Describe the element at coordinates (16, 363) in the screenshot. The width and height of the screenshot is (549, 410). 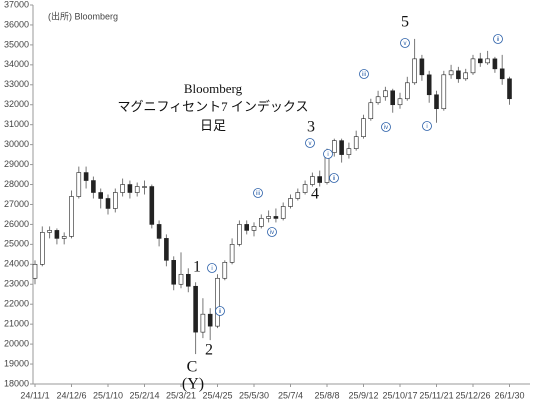
I see `y-tick-label: 19000` at that location.